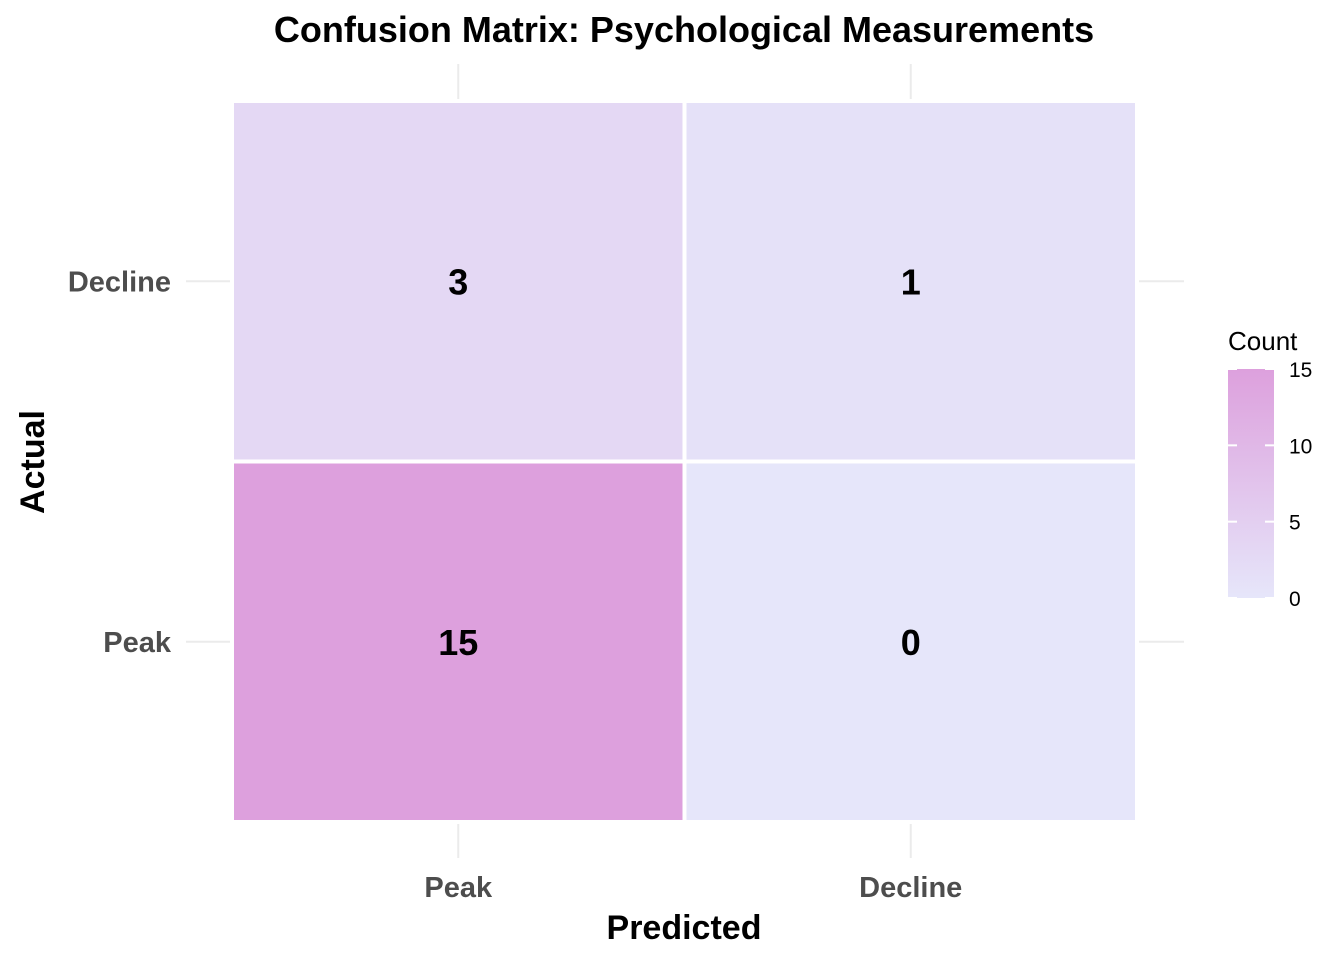  I want to click on y-axis-tick-labels: Peak Decline, so click(120, 462).